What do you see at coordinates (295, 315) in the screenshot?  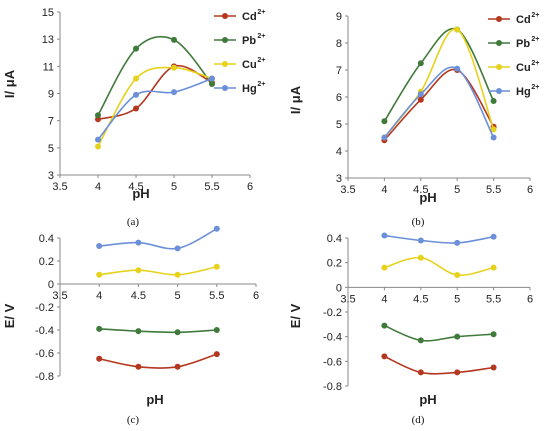 I see `y-axis-label: E/ V` at bounding box center [295, 315].